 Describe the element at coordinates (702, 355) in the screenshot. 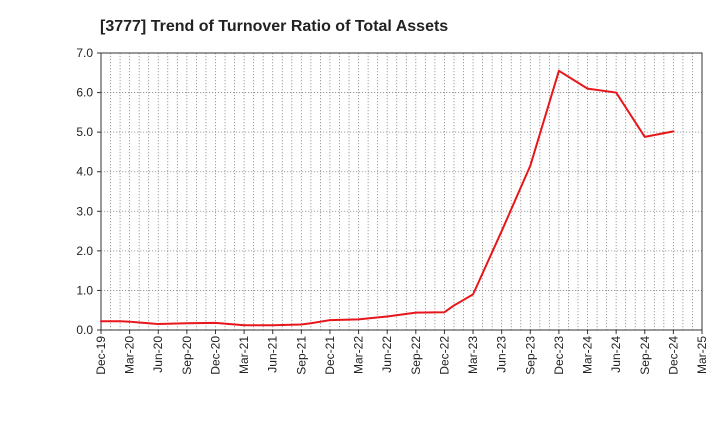

I see `x-tick-label: Mar-25` at that location.